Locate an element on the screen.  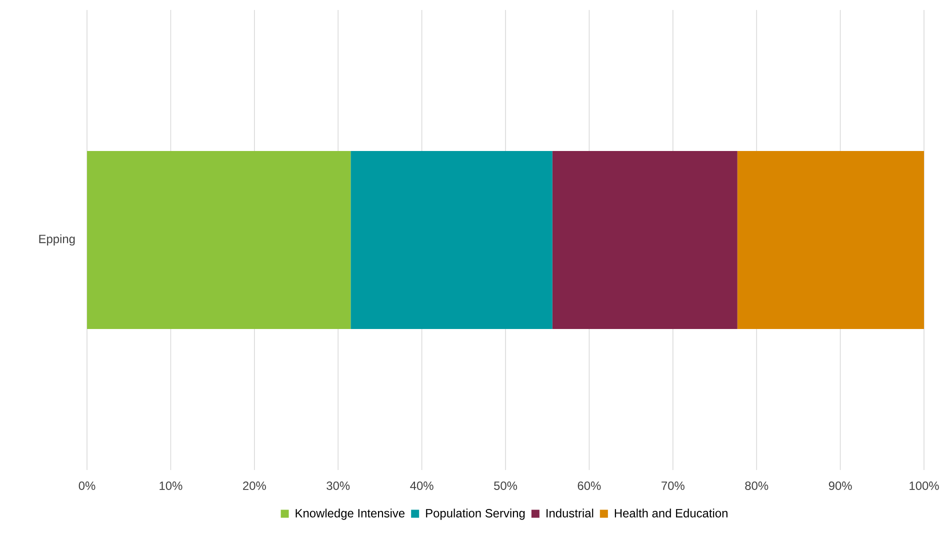
x-tick-label: 90% is located at coordinates (840, 486).